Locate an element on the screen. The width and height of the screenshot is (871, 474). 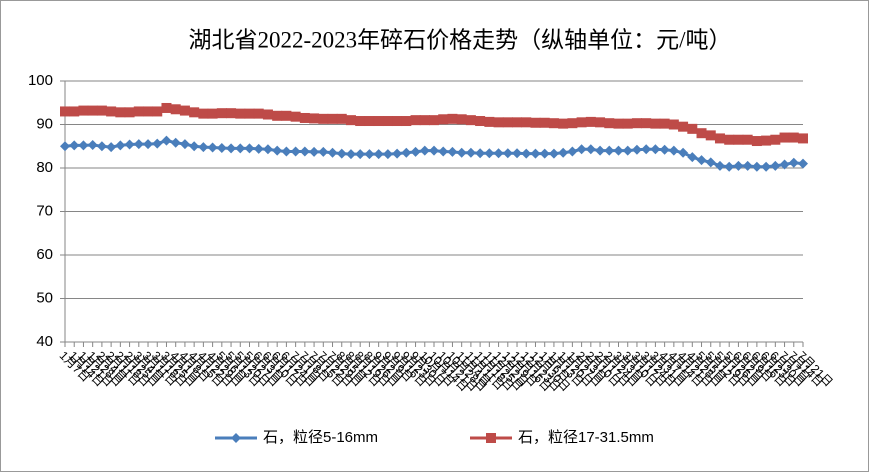
y-tick-label: 60 is located at coordinates (44, 254).